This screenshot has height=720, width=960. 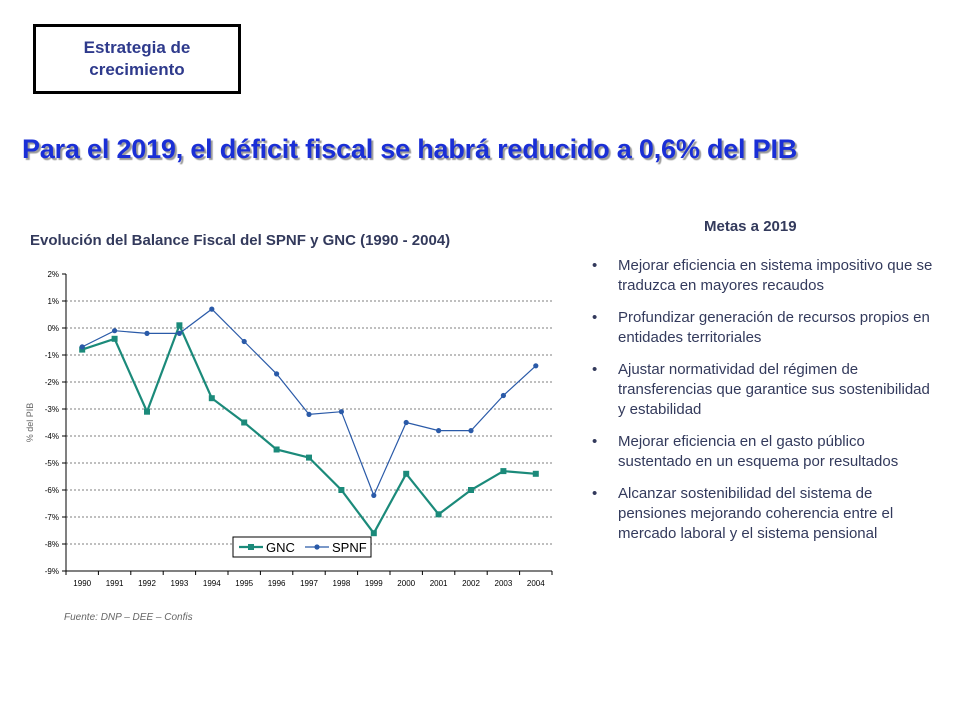 What do you see at coordinates (349, 547) in the screenshot?
I see `legend-label: SPNF` at bounding box center [349, 547].